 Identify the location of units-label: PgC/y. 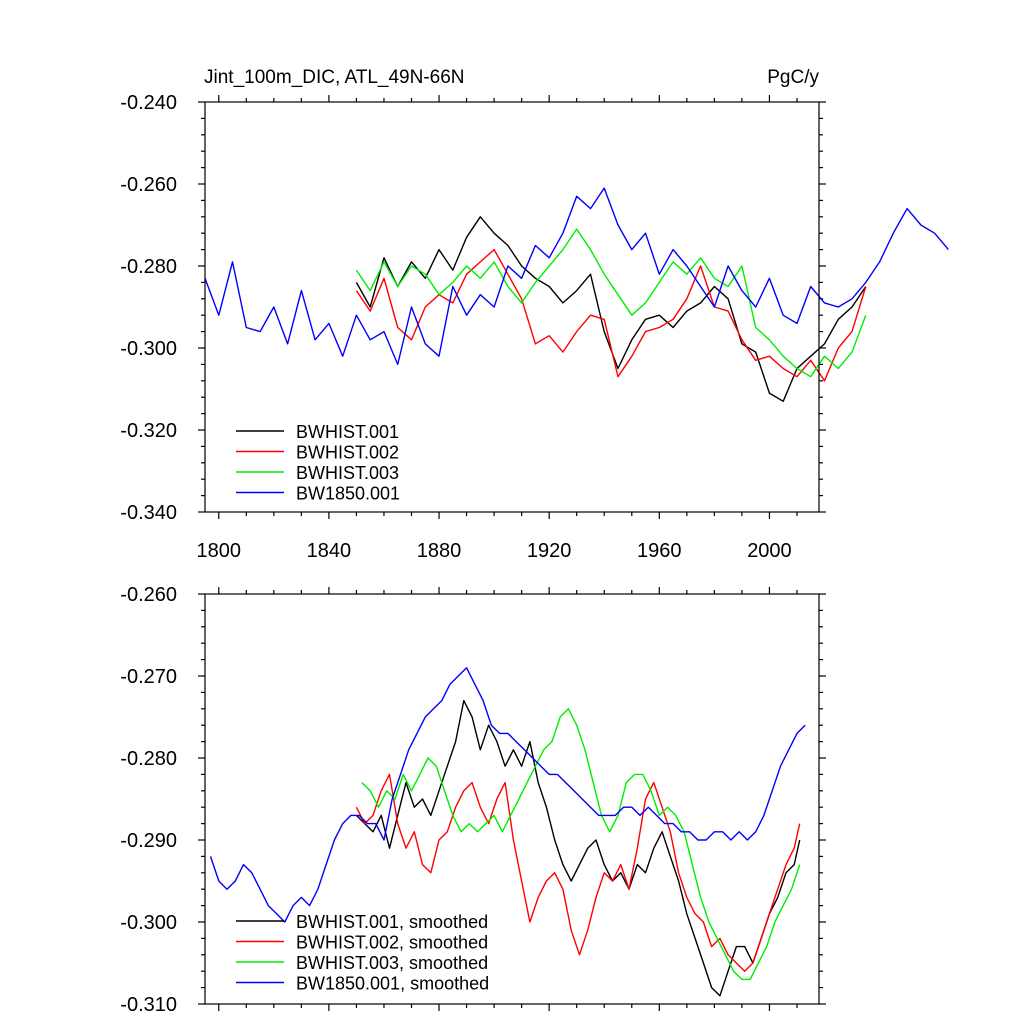
(793, 77).